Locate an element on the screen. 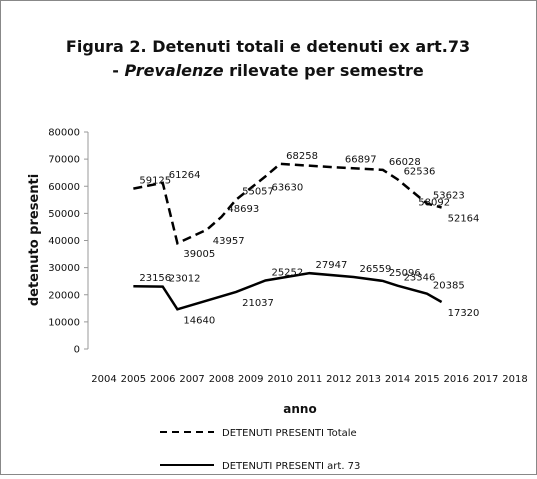  x-tick-label: 2015 is located at coordinates (426, 379).